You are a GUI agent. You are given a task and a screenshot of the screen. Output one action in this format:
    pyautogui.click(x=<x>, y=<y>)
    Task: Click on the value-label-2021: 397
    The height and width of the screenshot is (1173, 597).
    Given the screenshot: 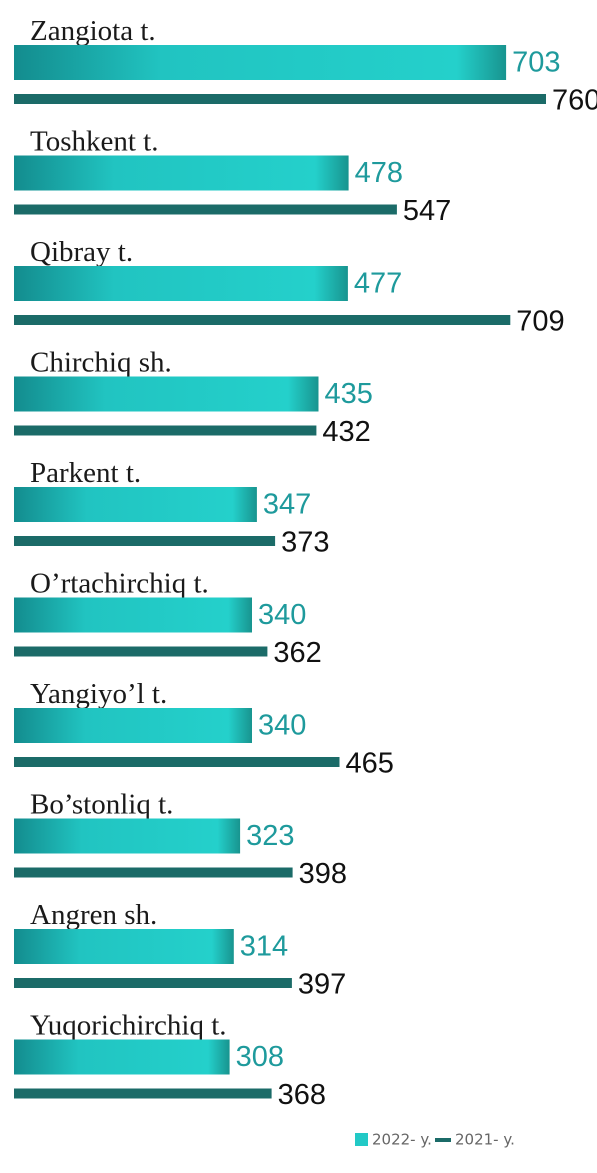 What is the action you would take?
    pyautogui.click(x=322, y=985)
    